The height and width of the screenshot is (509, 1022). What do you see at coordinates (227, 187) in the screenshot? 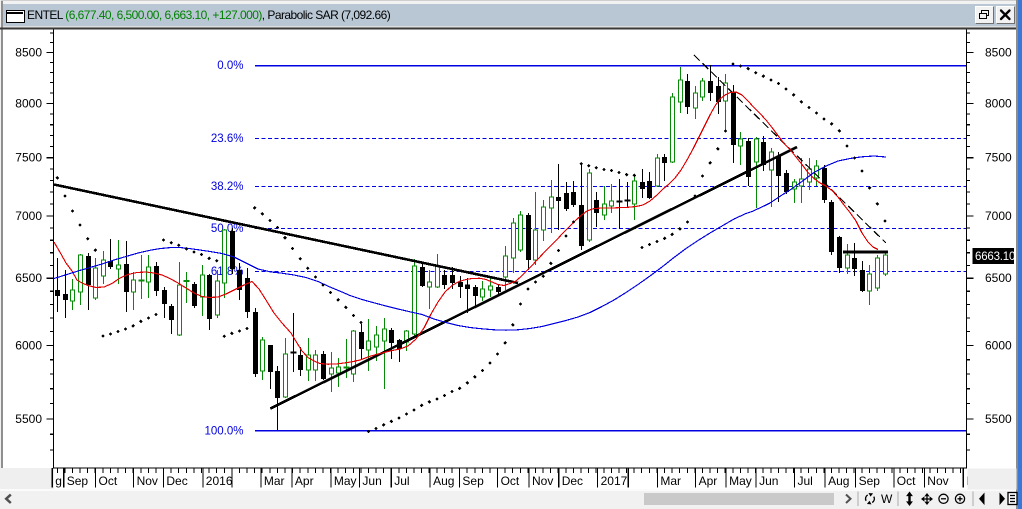
I see `svg-text: 38.2%` at bounding box center [227, 187].